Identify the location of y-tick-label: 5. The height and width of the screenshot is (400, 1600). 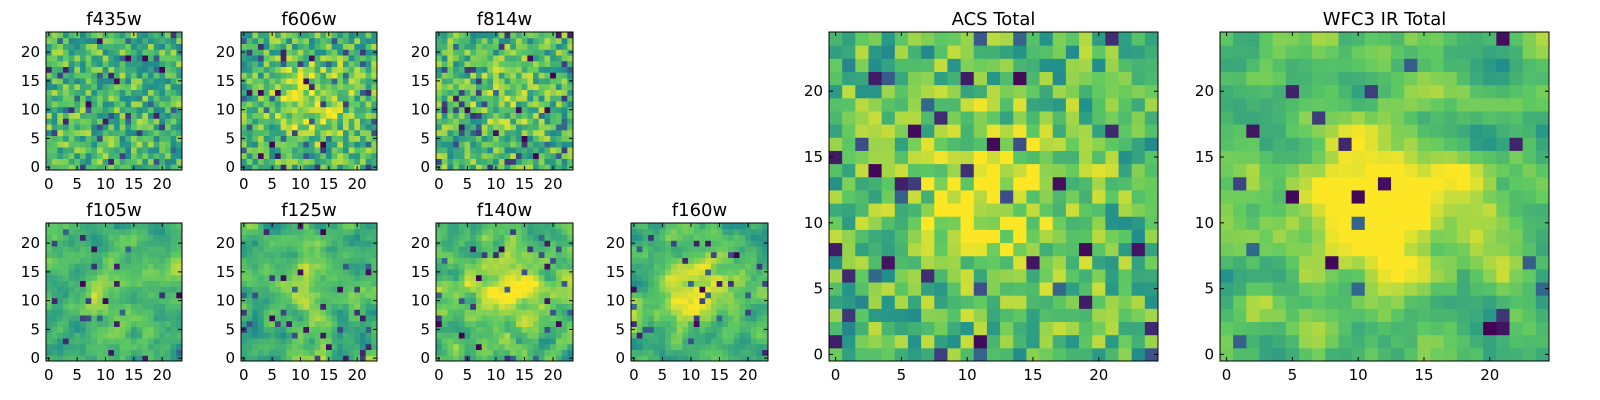
(818, 289).